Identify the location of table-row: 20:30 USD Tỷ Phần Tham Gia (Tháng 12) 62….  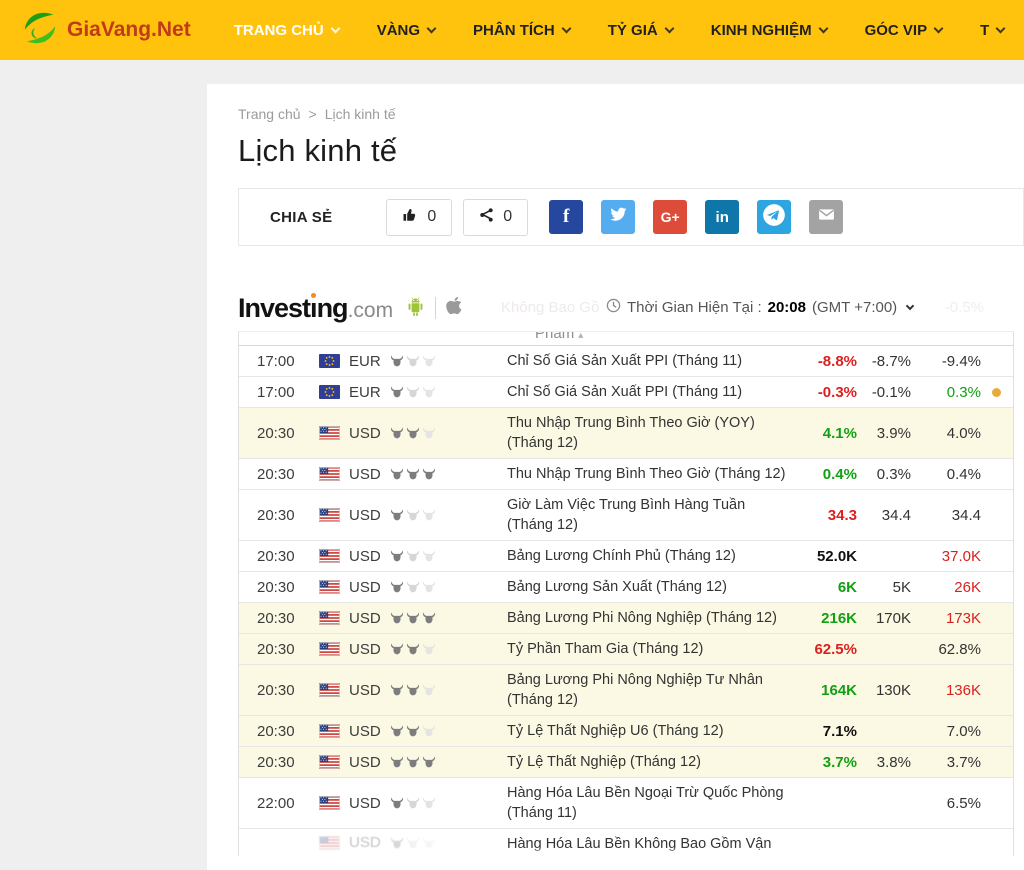
(626, 649).